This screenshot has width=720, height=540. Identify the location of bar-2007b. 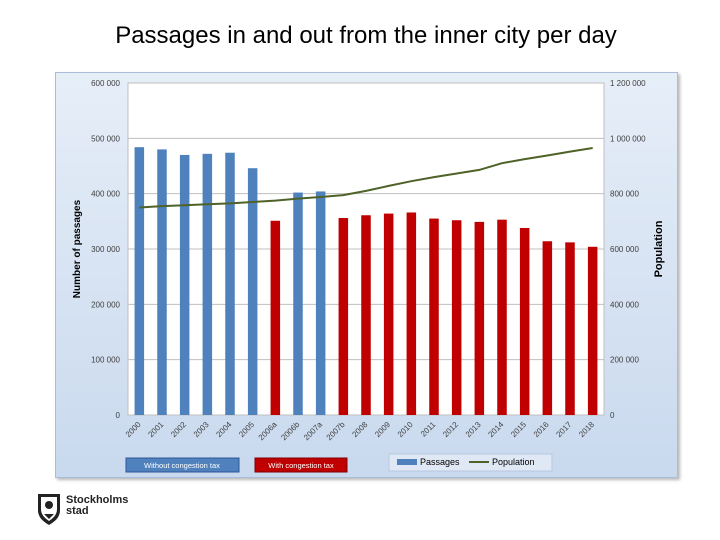
(343, 316).